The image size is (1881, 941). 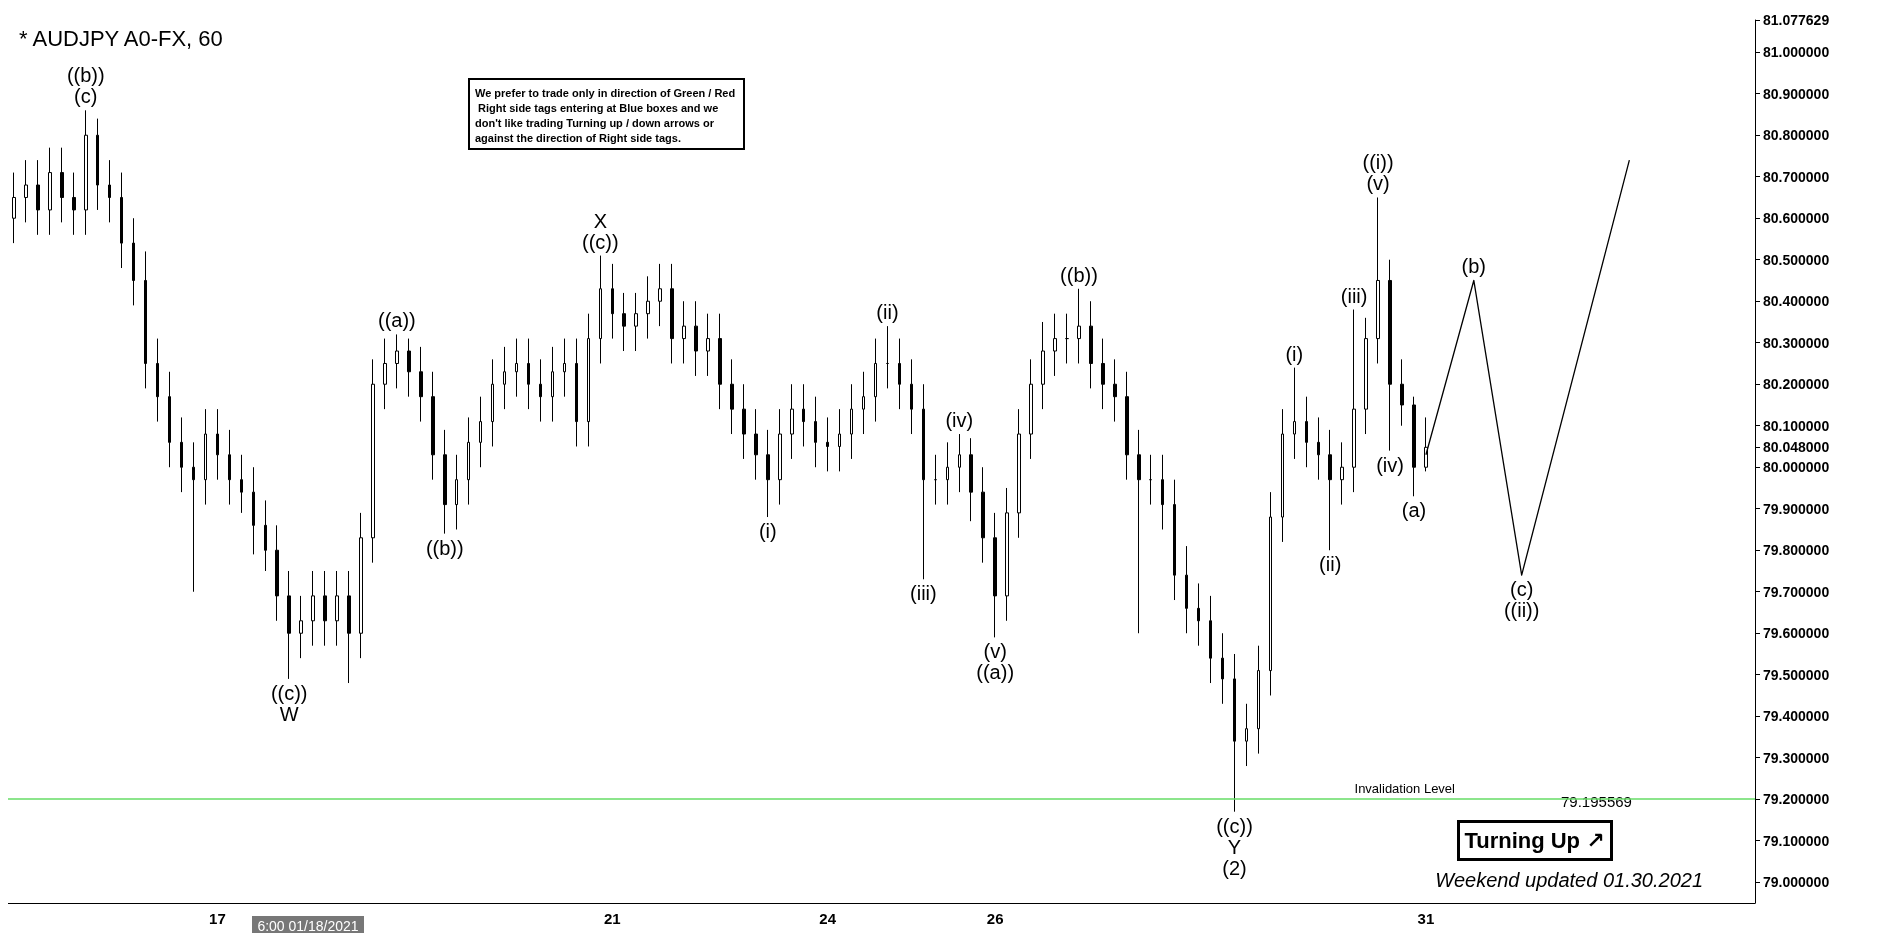 I want to click on y-tick-label: 81.000000, so click(x=1796, y=52).